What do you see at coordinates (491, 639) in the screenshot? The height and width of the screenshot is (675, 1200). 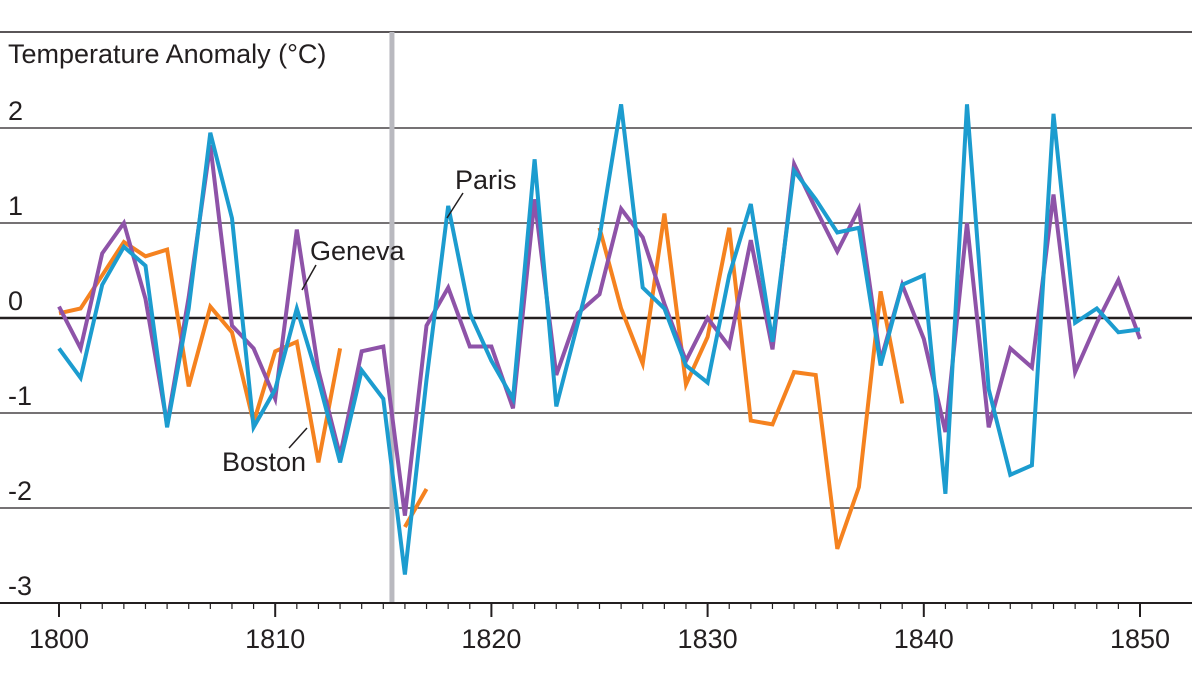 I see `x-tick-label: 1820` at bounding box center [491, 639].